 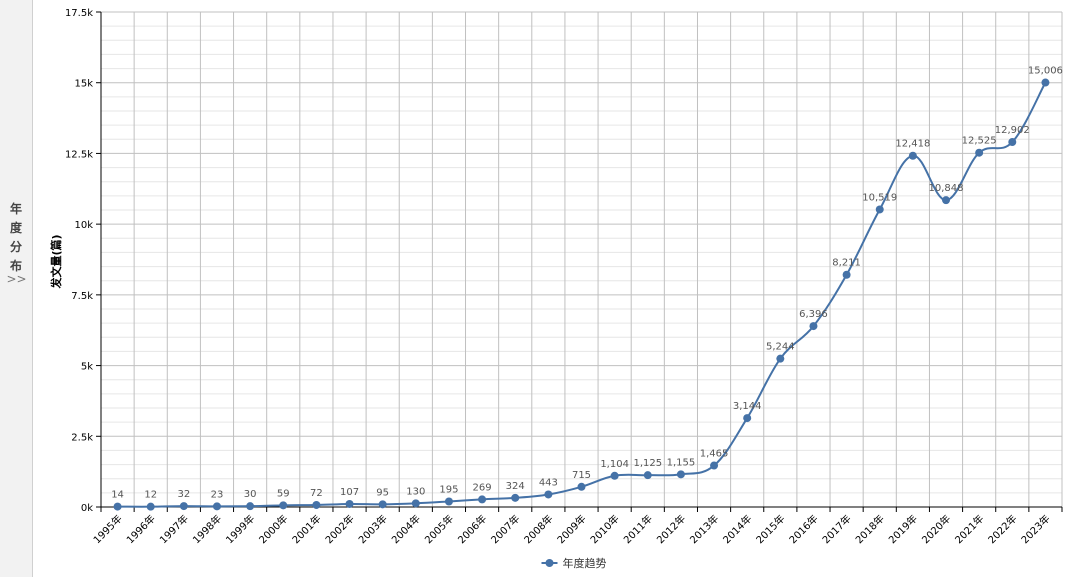 What do you see at coordinates (681, 462) in the screenshot?
I see `data-label: 1,155` at bounding box center [681, 462].